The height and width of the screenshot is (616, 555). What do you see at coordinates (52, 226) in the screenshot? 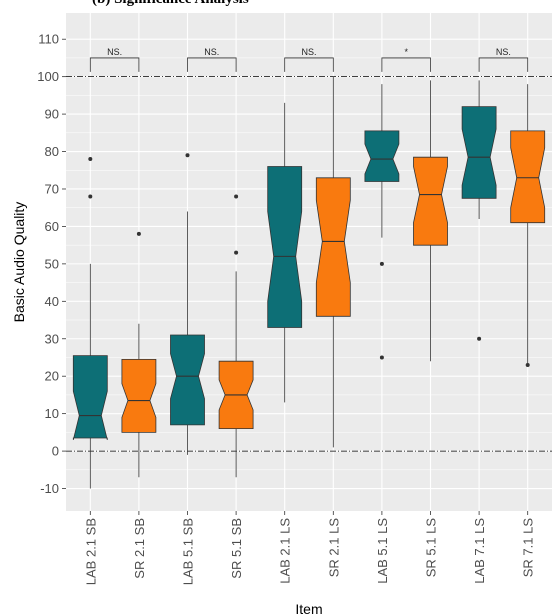
I see `y-tick-label: 60` at bounding box center [52, 226].